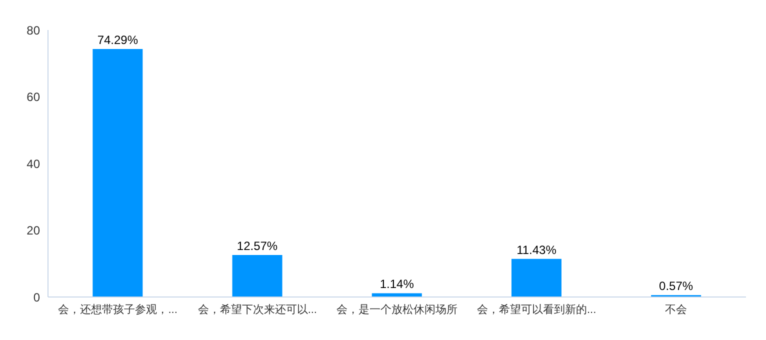 The image size is (766, 340). I want to click on y-tick-label: 60, so click(33, 97).